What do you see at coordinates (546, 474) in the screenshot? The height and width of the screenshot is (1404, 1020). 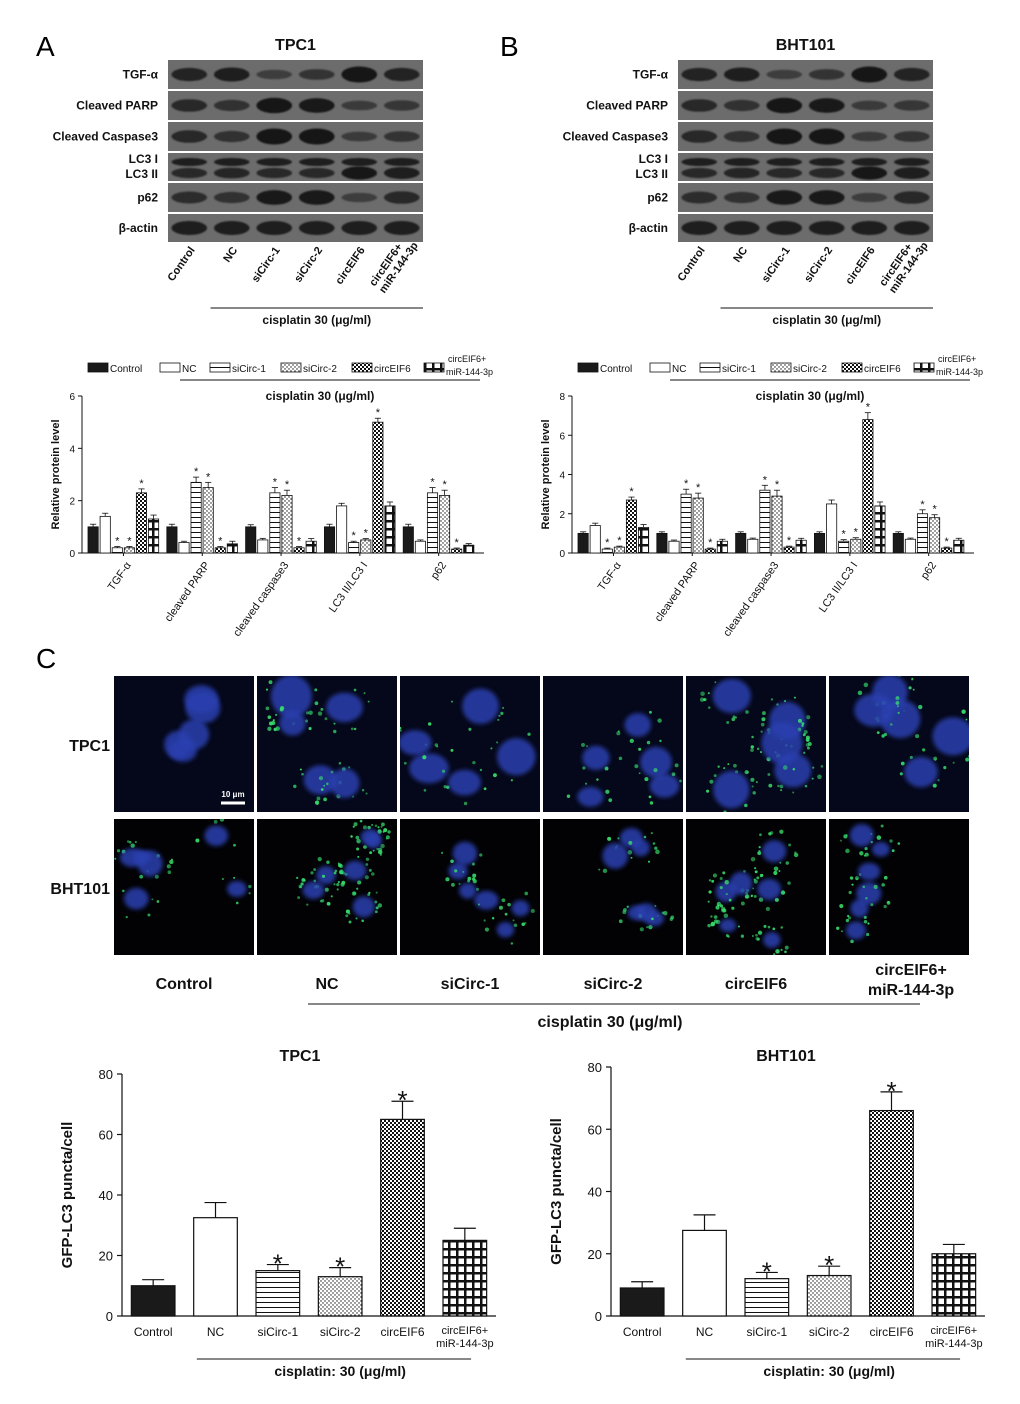 I see `y-axis-label: Relative protein level` at bounding box center [546, 474].